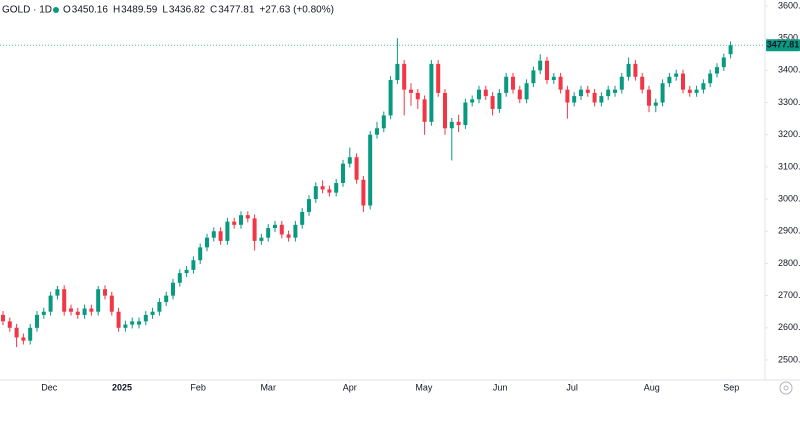 Image resolution: width=800 pixels, height=421 pixels. What do you see at coordinates (652, 387) in the screenshot?
I see `x-tick-label: Aug` at bounding box center [652, 387].